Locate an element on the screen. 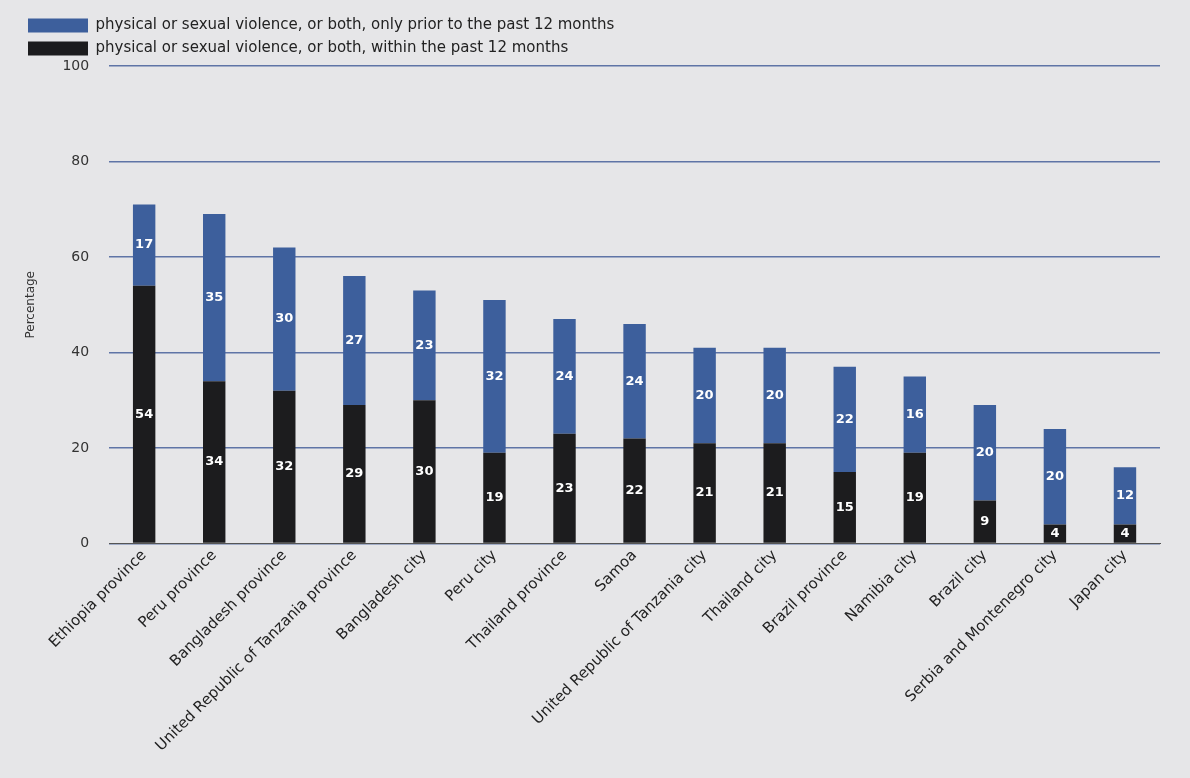  data-label: 29 is located at coordinates (354, 473).